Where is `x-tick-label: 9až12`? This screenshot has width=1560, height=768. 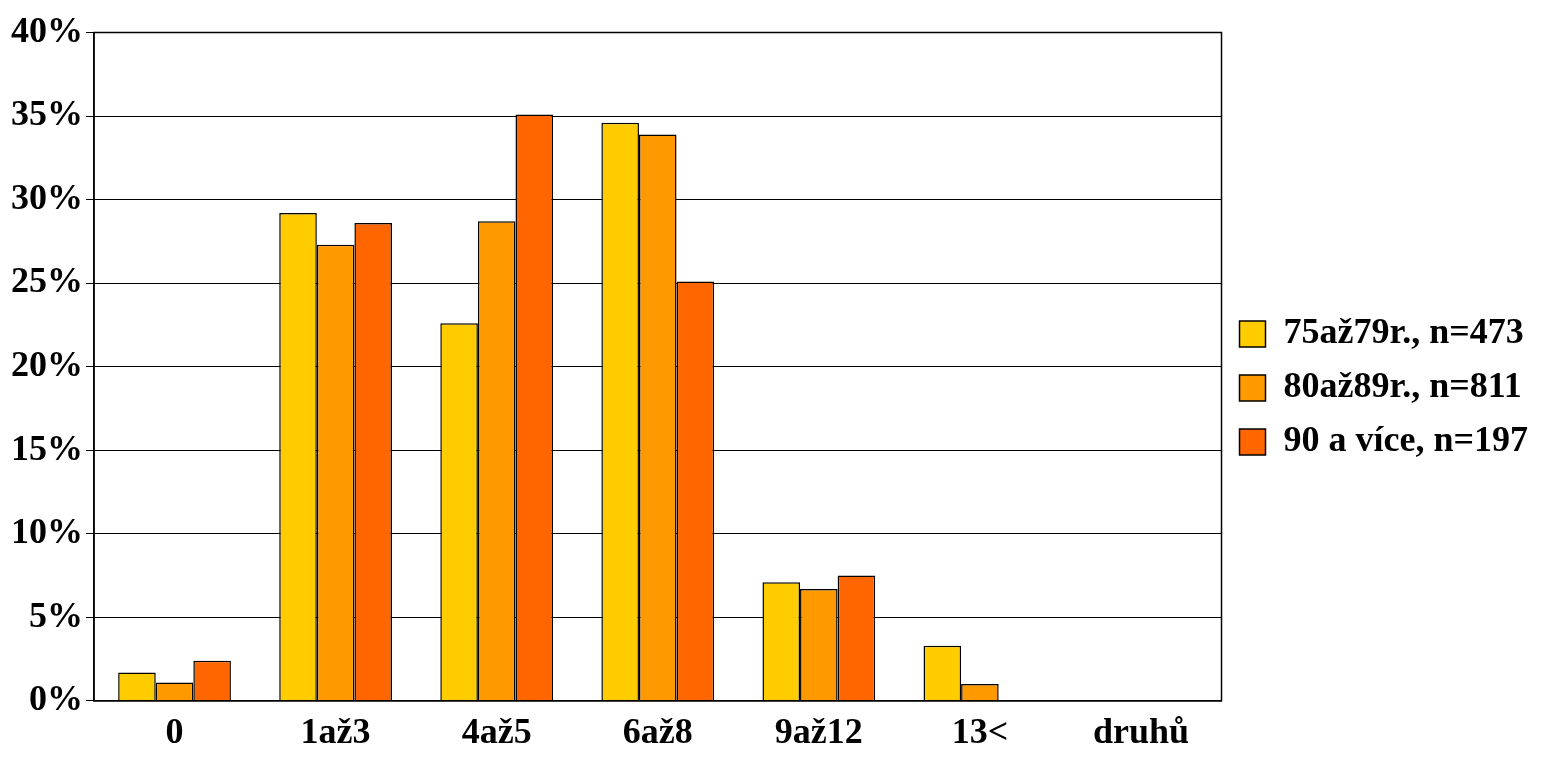
x-tick-label: 9až12 is located at coordinates (818, 730).